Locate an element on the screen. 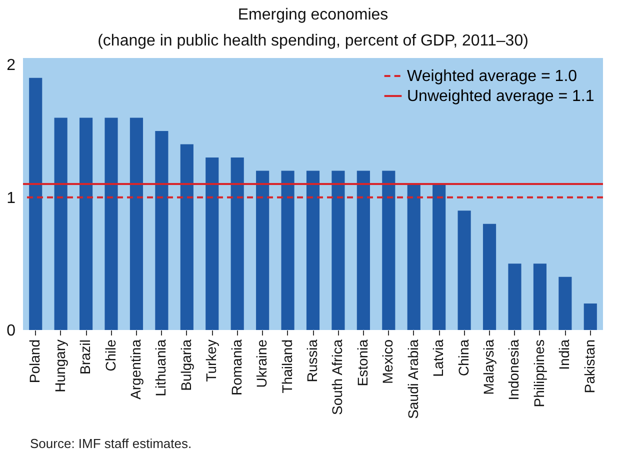 This screenshot has height=458, width=634. x-tick-label: Saudi Arabia is located at coordinates (412, 379).